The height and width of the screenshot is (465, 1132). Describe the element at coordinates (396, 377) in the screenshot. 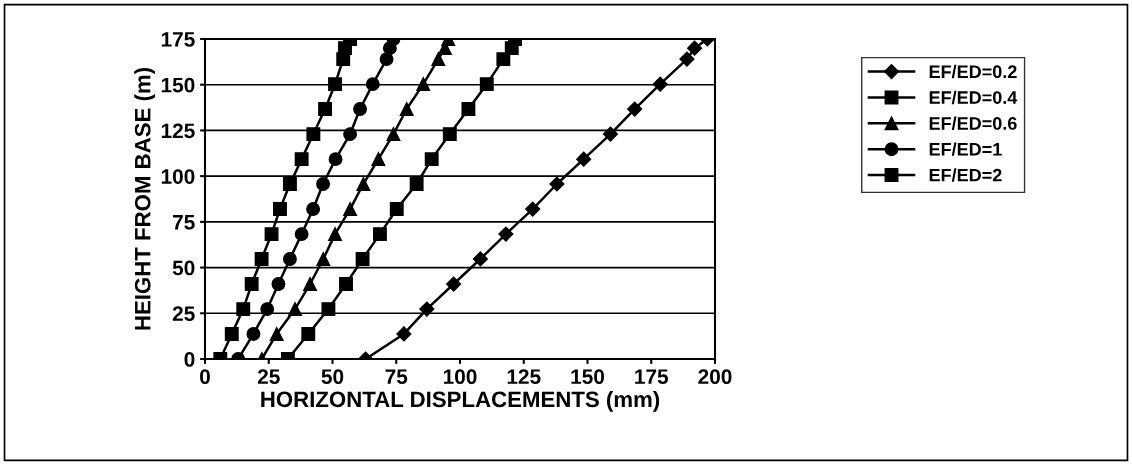

I see `x-tick-label: 75` at that location.